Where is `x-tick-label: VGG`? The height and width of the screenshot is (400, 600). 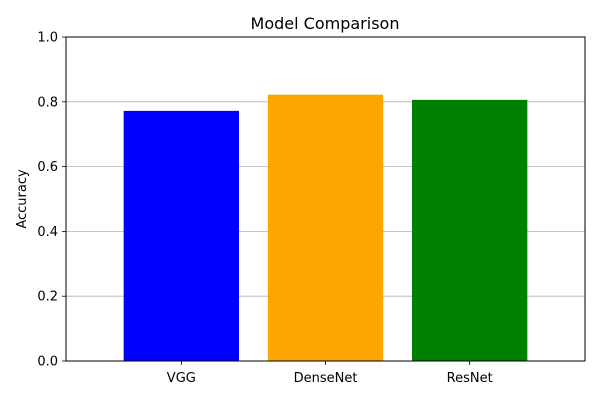 x-tick-label: VGG is located at coordinates (181, 378).